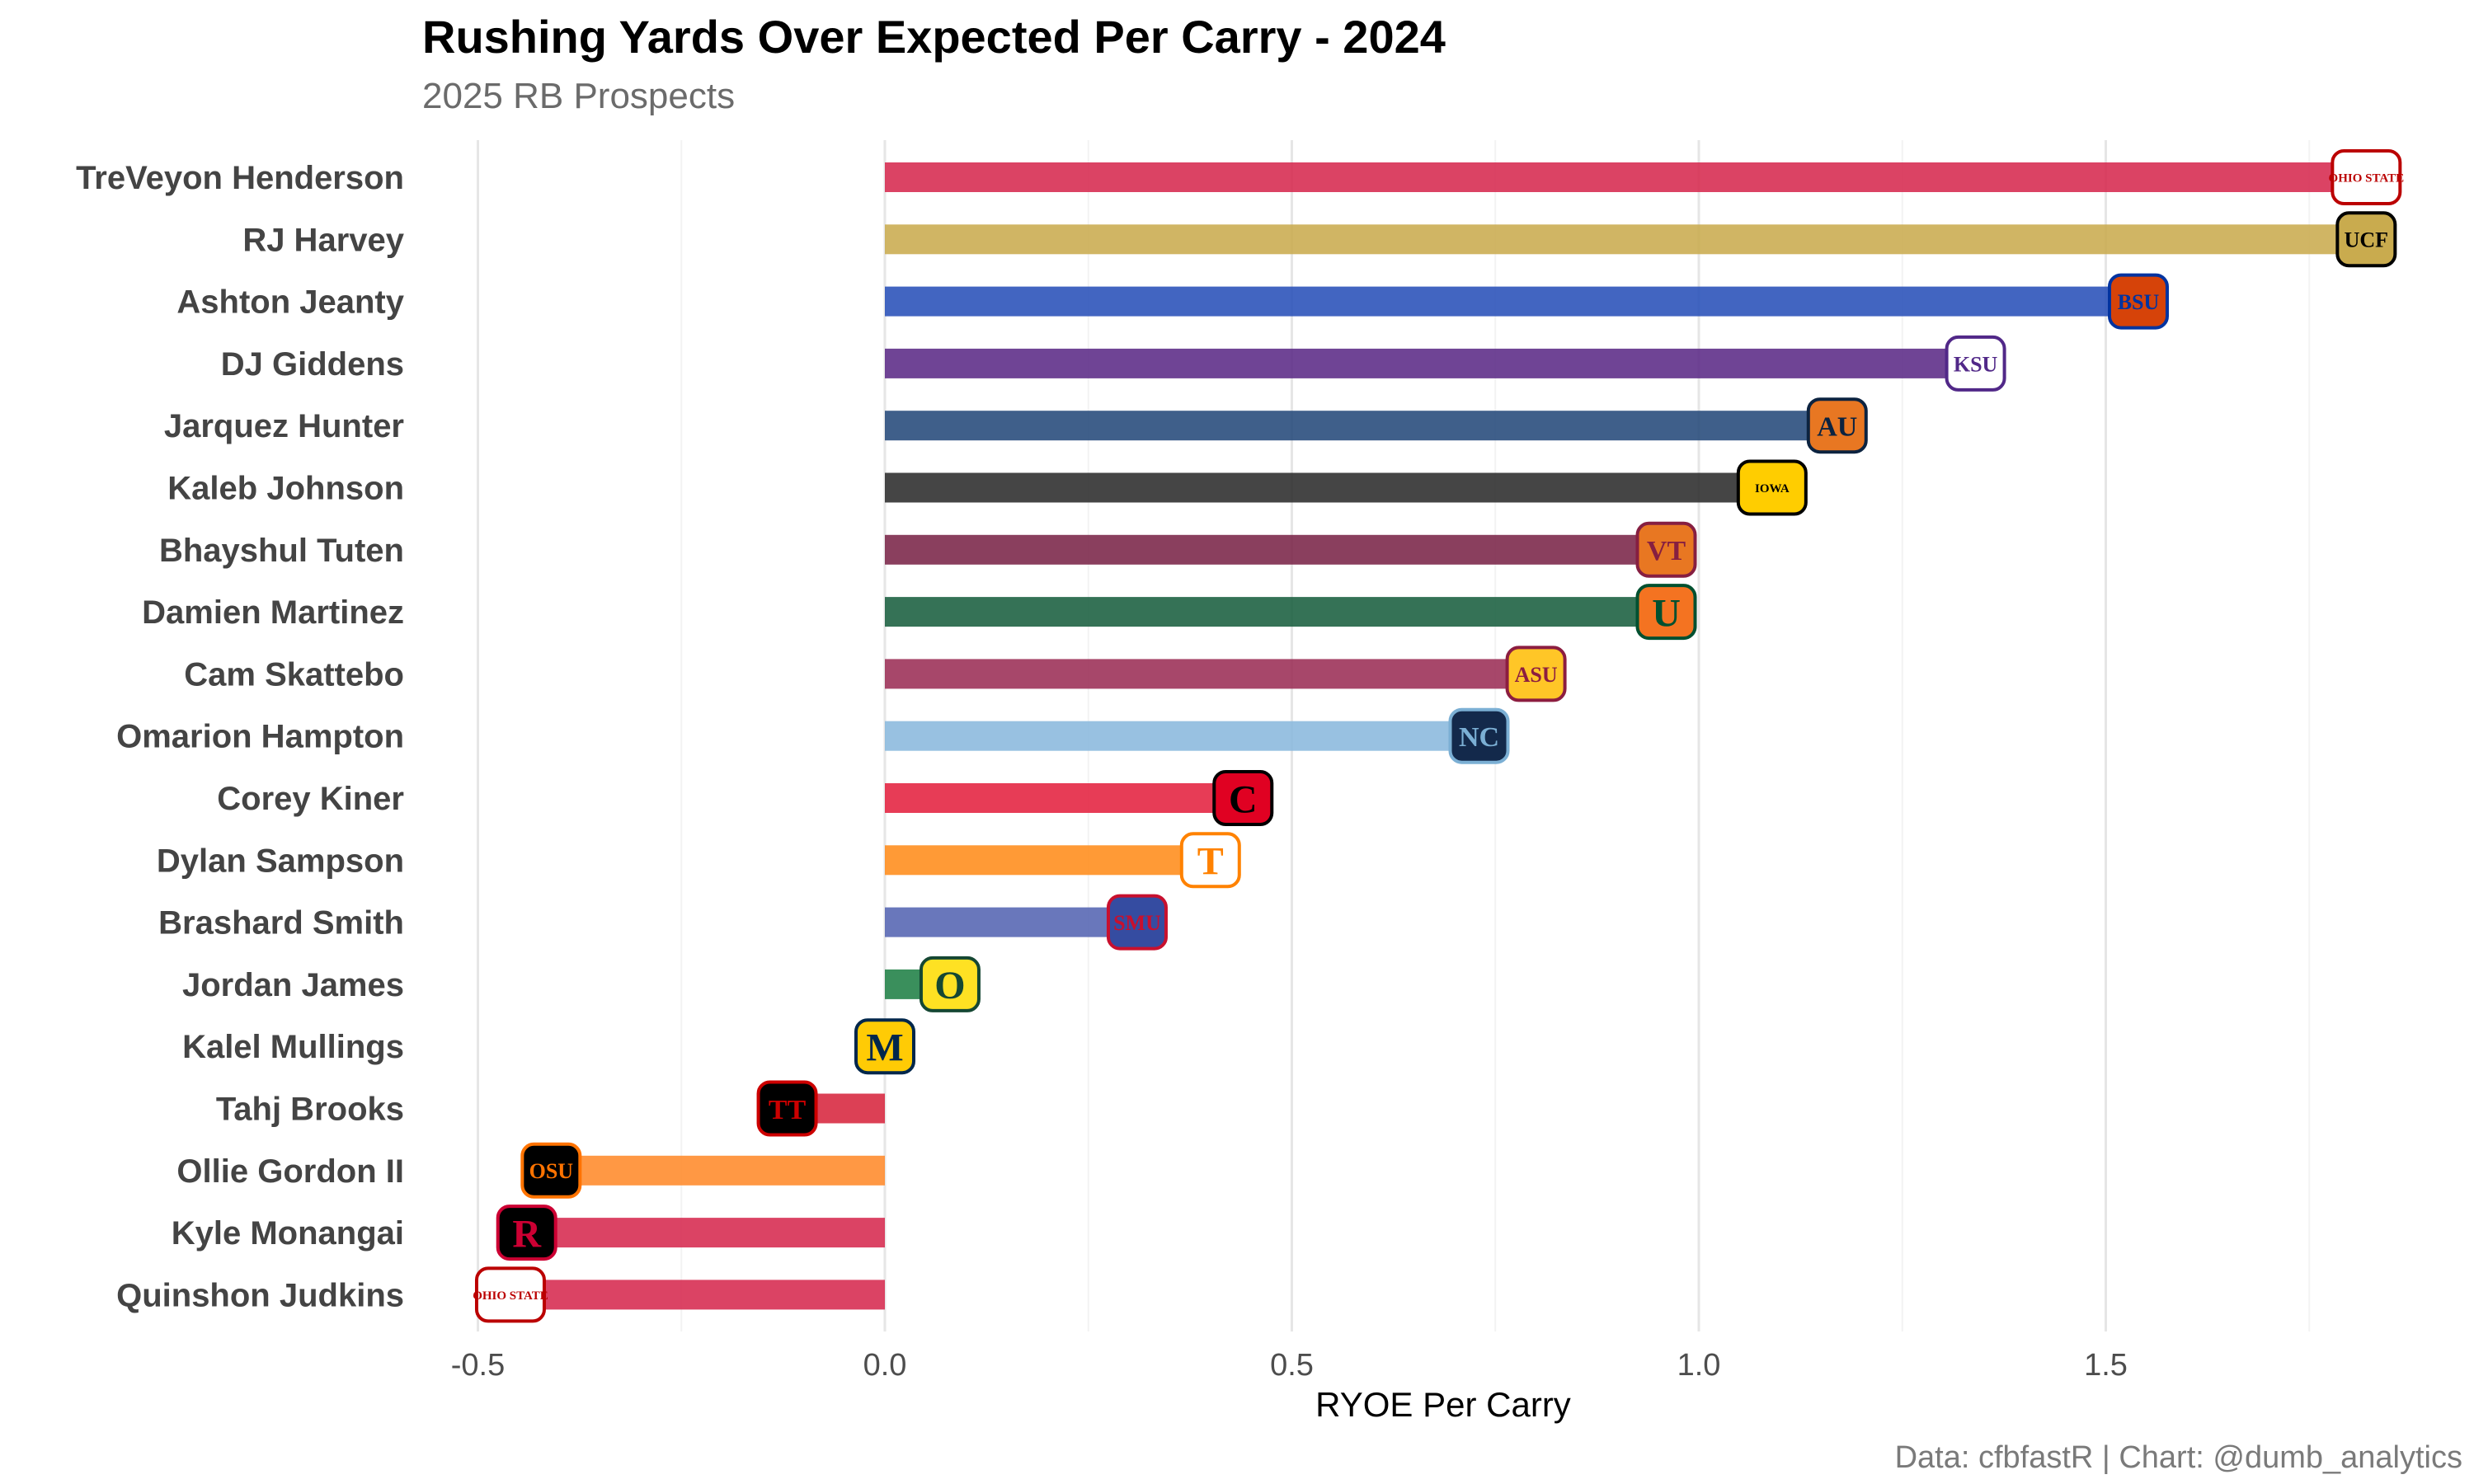 The height and width of the screenshot is (1484, 2474). I want to click on svg-text: TT, so click(788, 1110).